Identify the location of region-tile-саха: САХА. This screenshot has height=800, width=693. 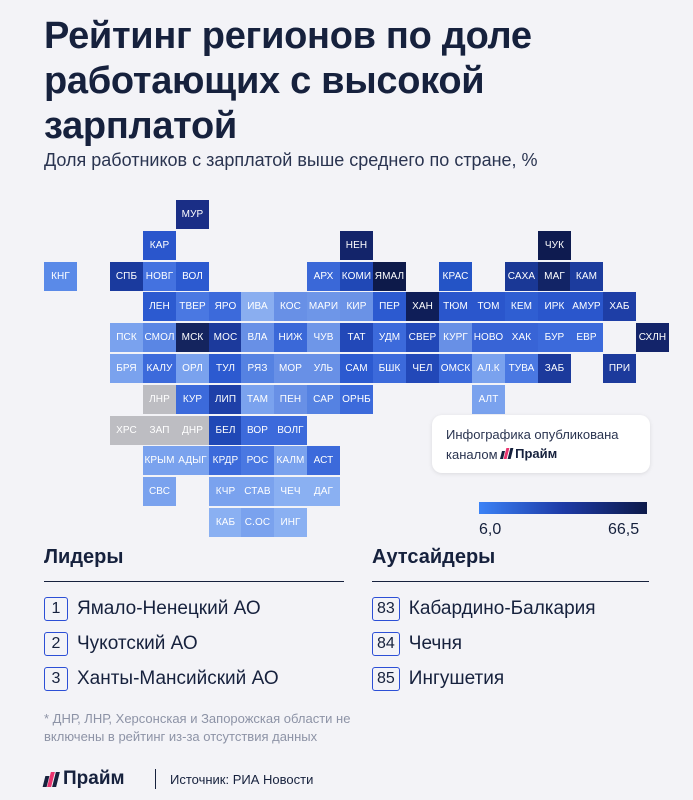
(521, 276).